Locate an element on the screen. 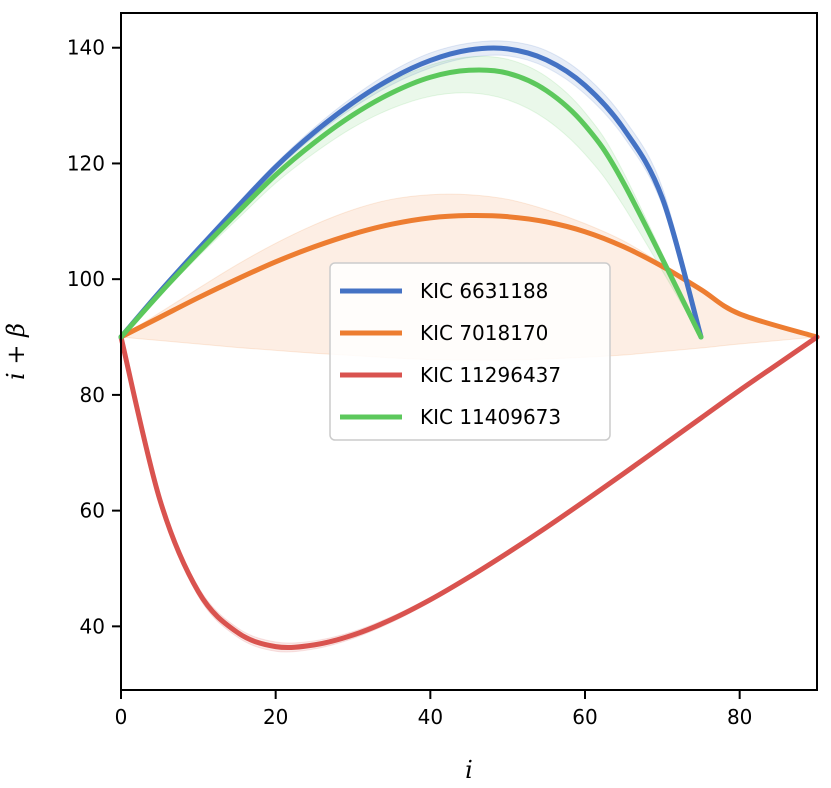 The image size is (831, 788). legend-label: KIC 11296437 is located at coordinates (490, 375).